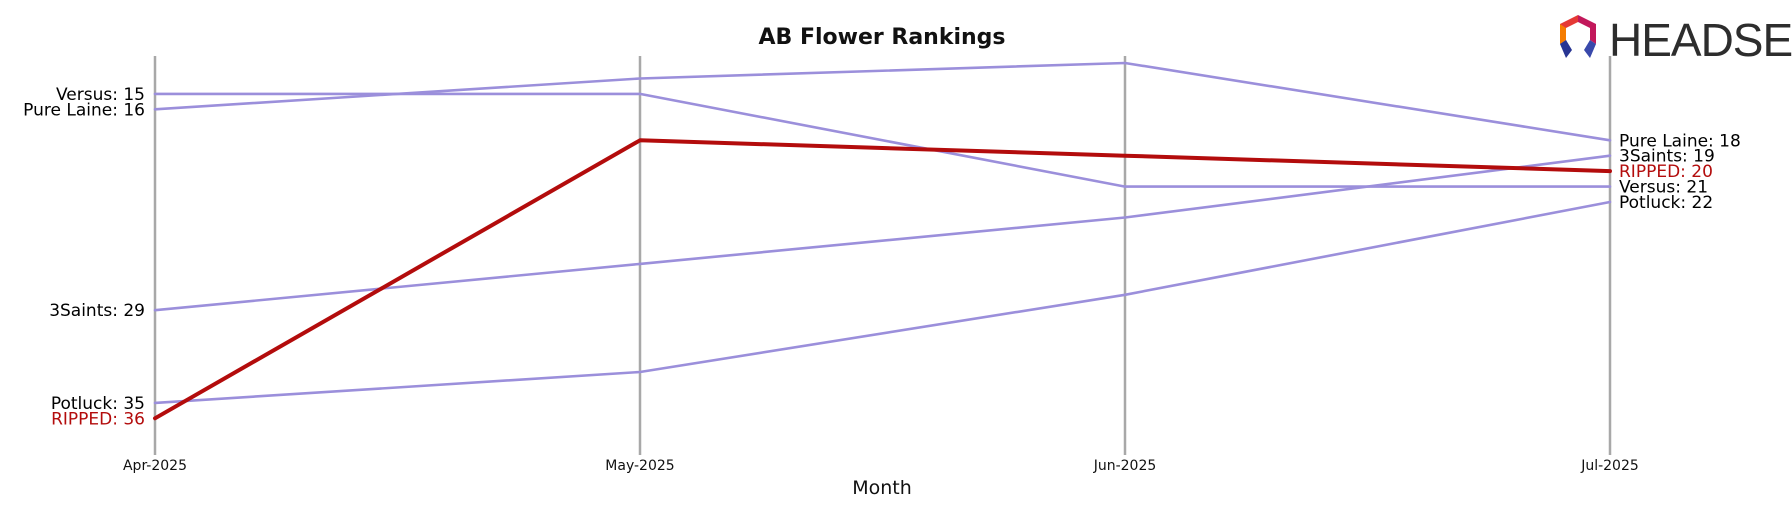 This screenshot has width=1792, height=507. I want to click on start-label-3saints: 3Saints: 29, so click(97, 311).